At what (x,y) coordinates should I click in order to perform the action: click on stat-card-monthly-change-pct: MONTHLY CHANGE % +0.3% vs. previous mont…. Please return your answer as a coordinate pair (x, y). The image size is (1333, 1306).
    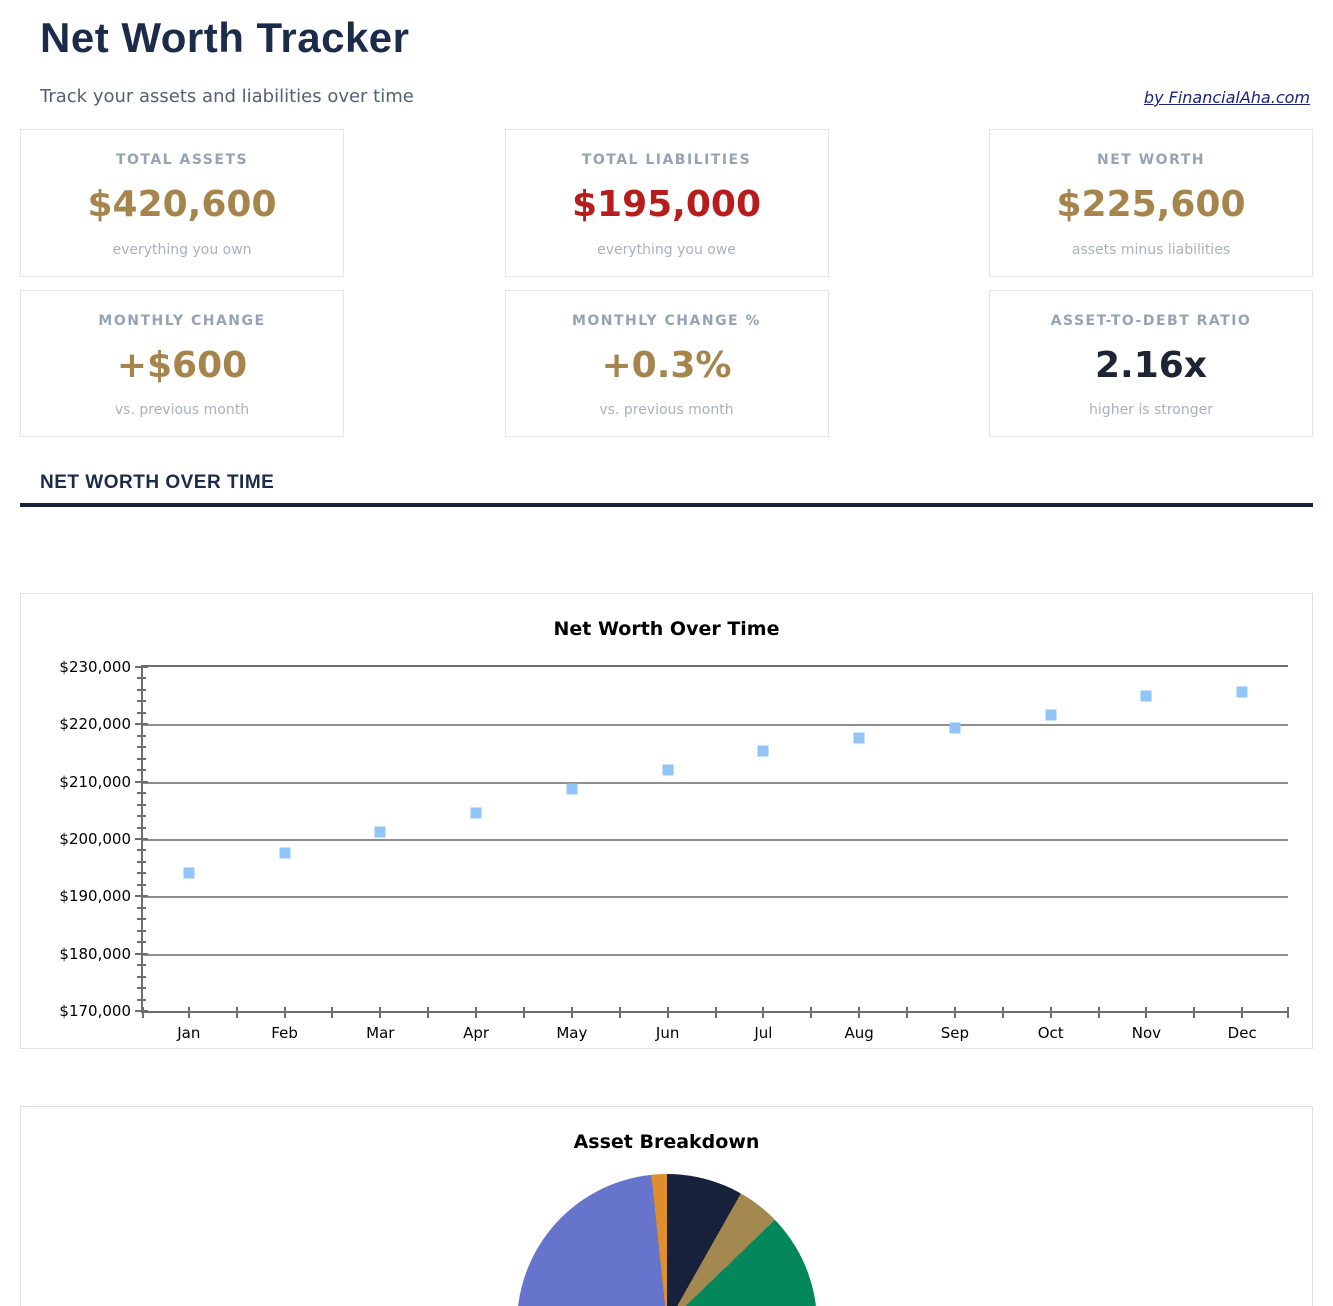
    Looking at the image, I should click on (666, 363).